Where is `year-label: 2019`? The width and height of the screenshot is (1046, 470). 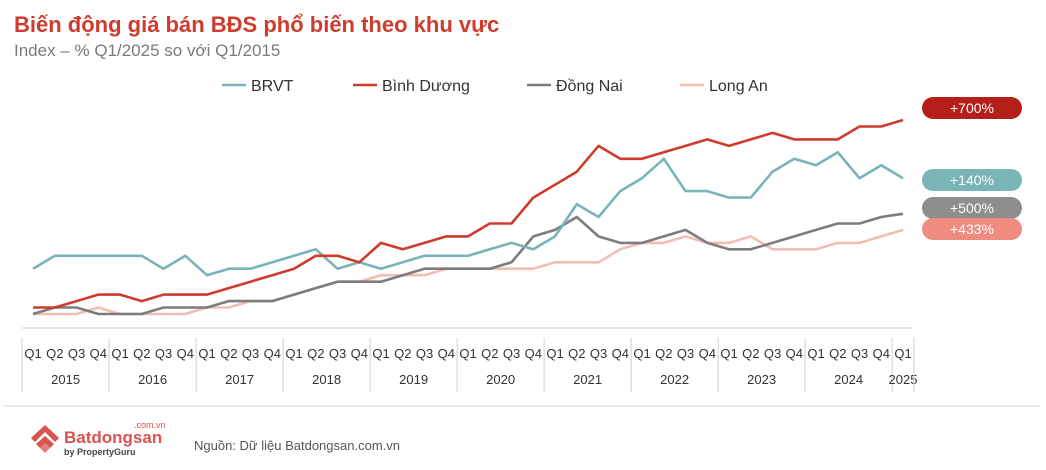 year-label: 2019 is located at coordinates (413, 379).